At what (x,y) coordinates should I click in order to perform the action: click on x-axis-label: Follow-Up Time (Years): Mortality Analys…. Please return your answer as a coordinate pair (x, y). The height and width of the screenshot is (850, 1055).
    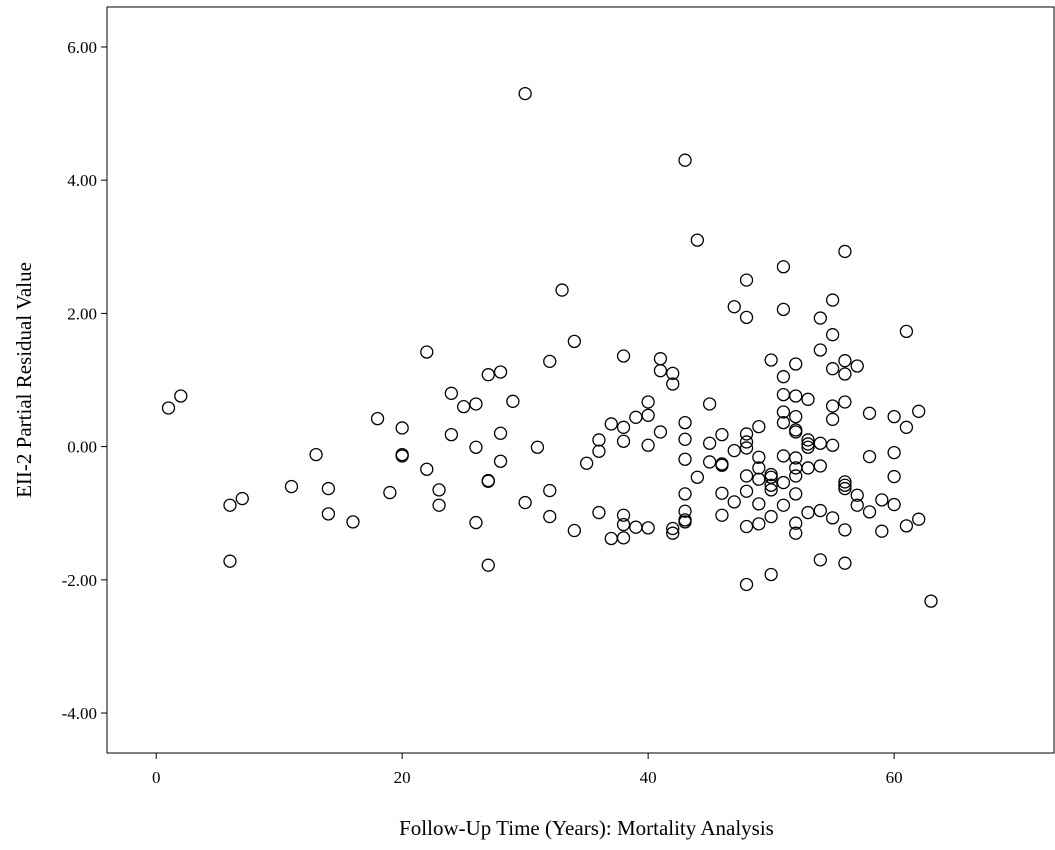
    Looking at the image, I should click on (586, 828).